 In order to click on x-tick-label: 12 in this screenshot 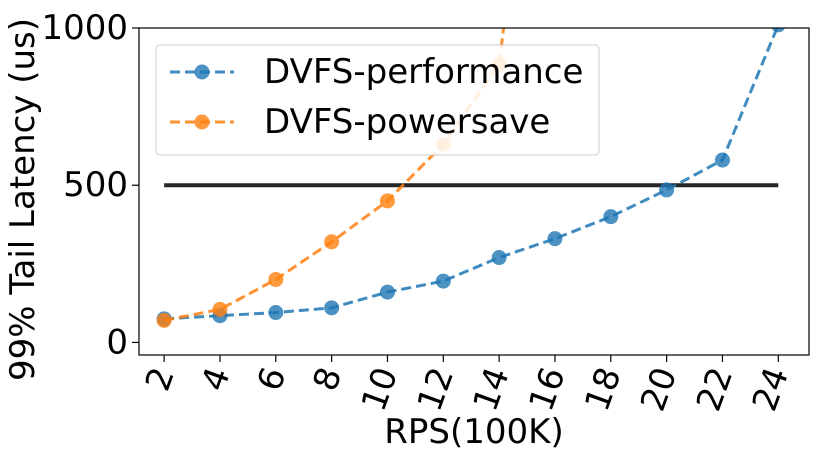, I will do `click(436, 389)`.